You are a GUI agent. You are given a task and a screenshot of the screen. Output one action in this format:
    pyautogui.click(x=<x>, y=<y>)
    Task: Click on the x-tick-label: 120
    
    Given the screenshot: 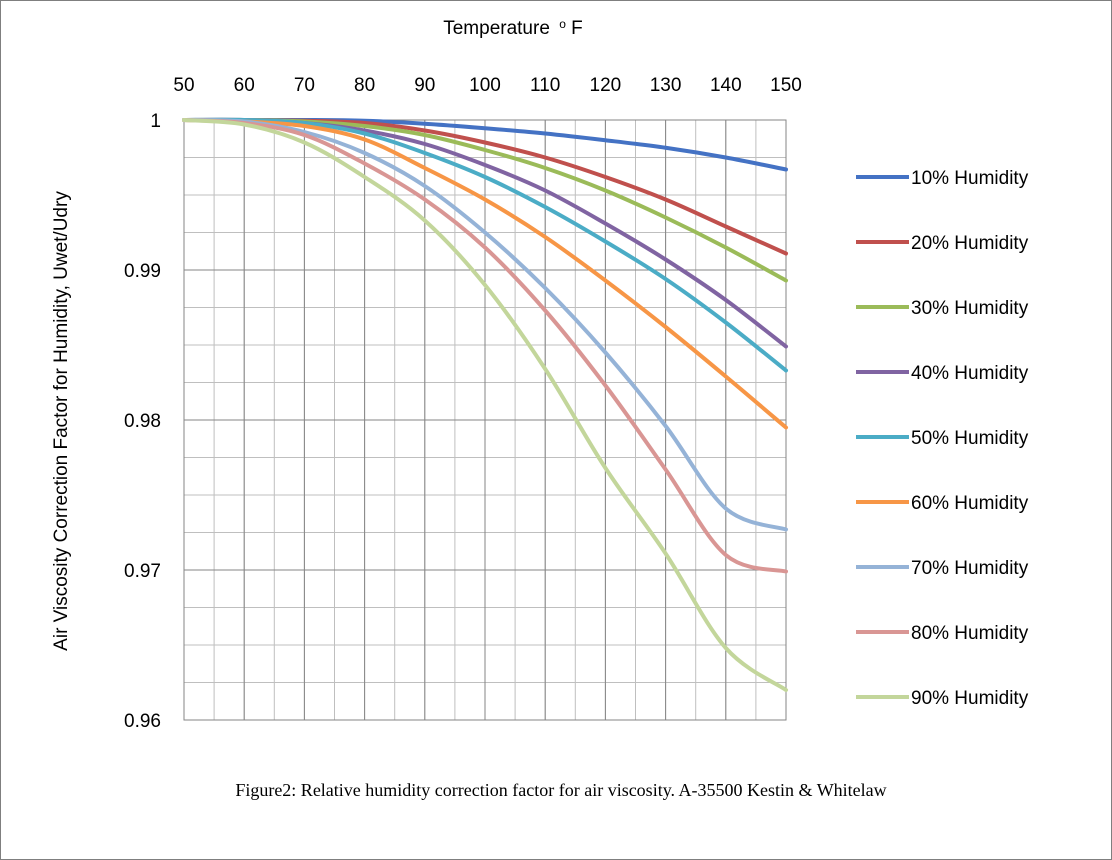 What is the action you would take?
    pyautogui.click(x=606, y=85)
    